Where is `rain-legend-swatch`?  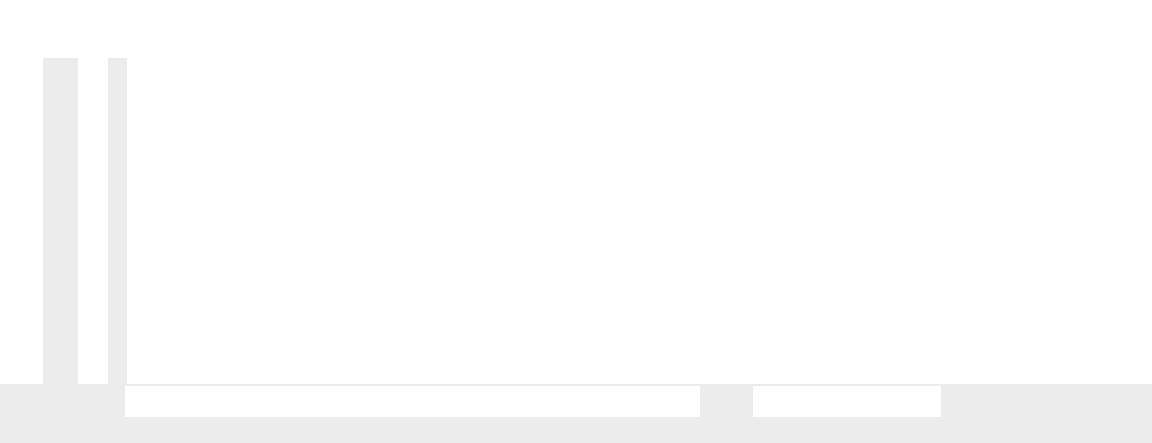 rain-legend-swatch is located at coordinates (145, 397).